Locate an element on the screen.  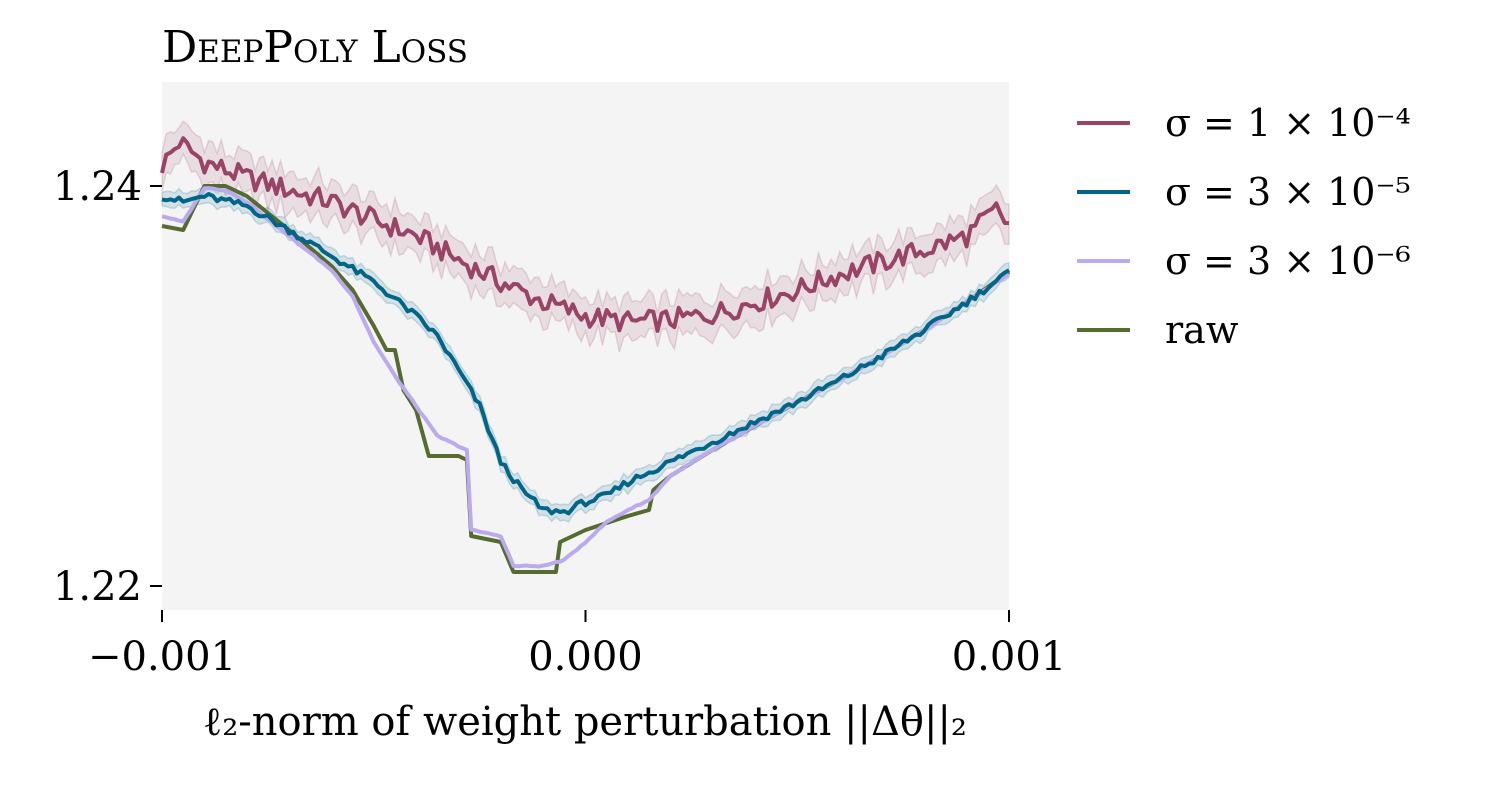
x-tick-label: −0.001 is located at coordinates (162, 657).